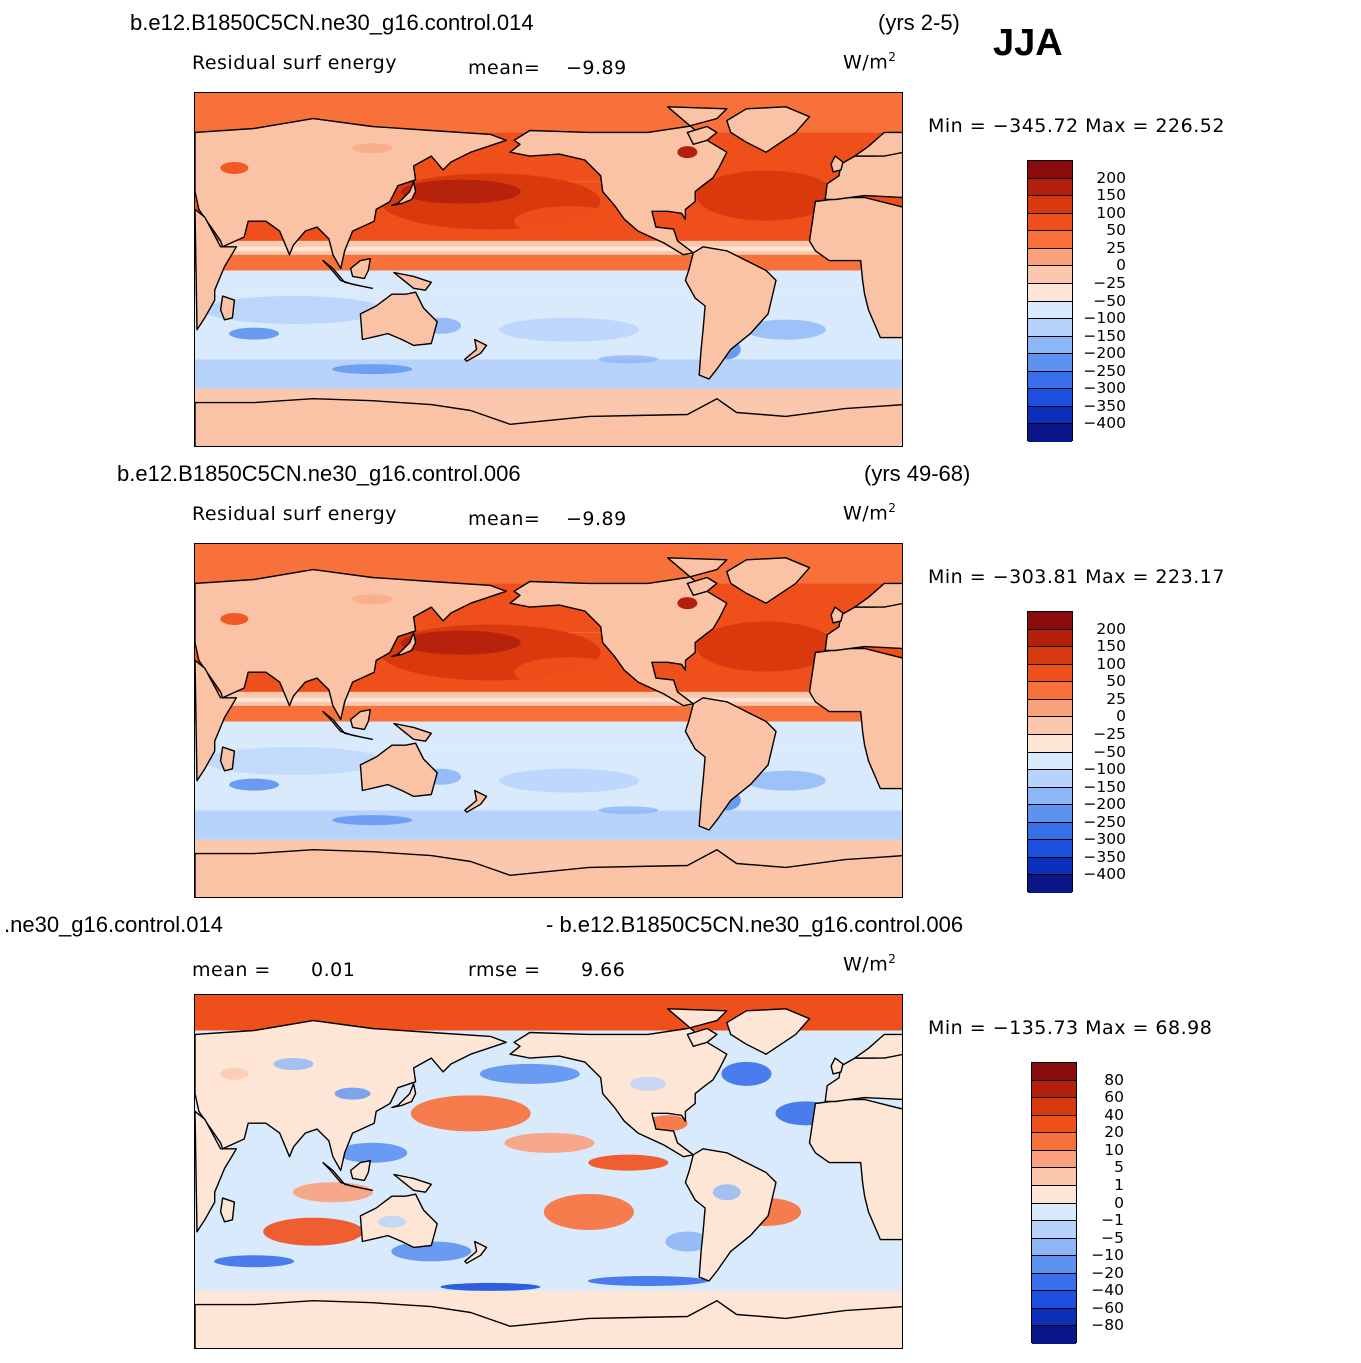 The image size is (1361, 1363). I want to click on itcz-cold-tongue, so click(548, 699).